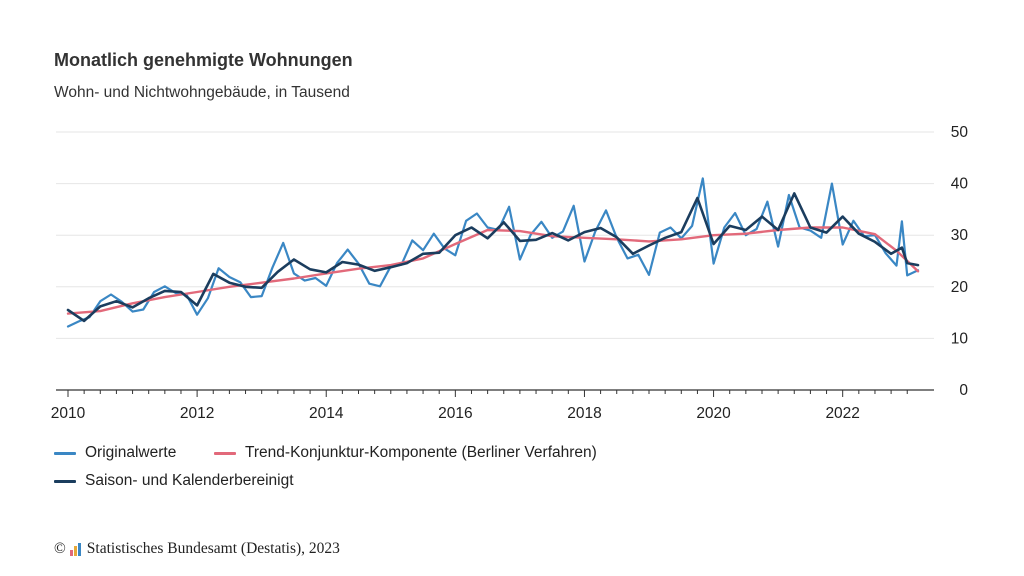 The width and height of the screenshot is (1024, 576). I want to click on legend-swatch-trend, so click(225, 453).